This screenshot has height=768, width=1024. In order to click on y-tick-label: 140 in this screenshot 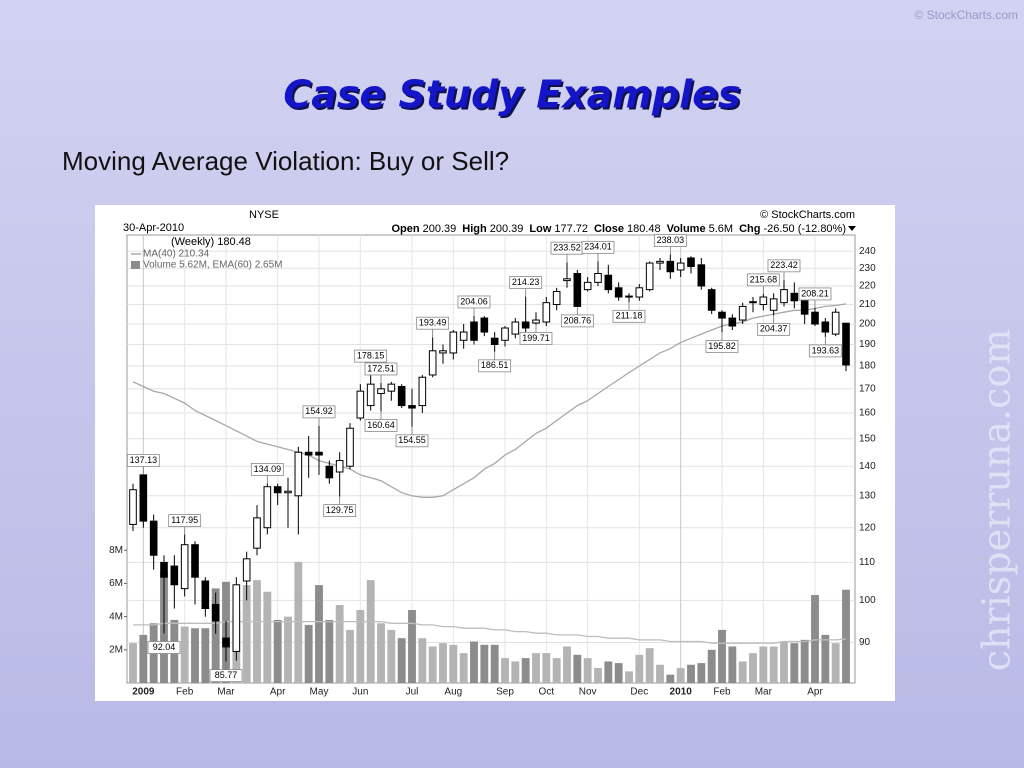, I will do `click(867, 466)`.